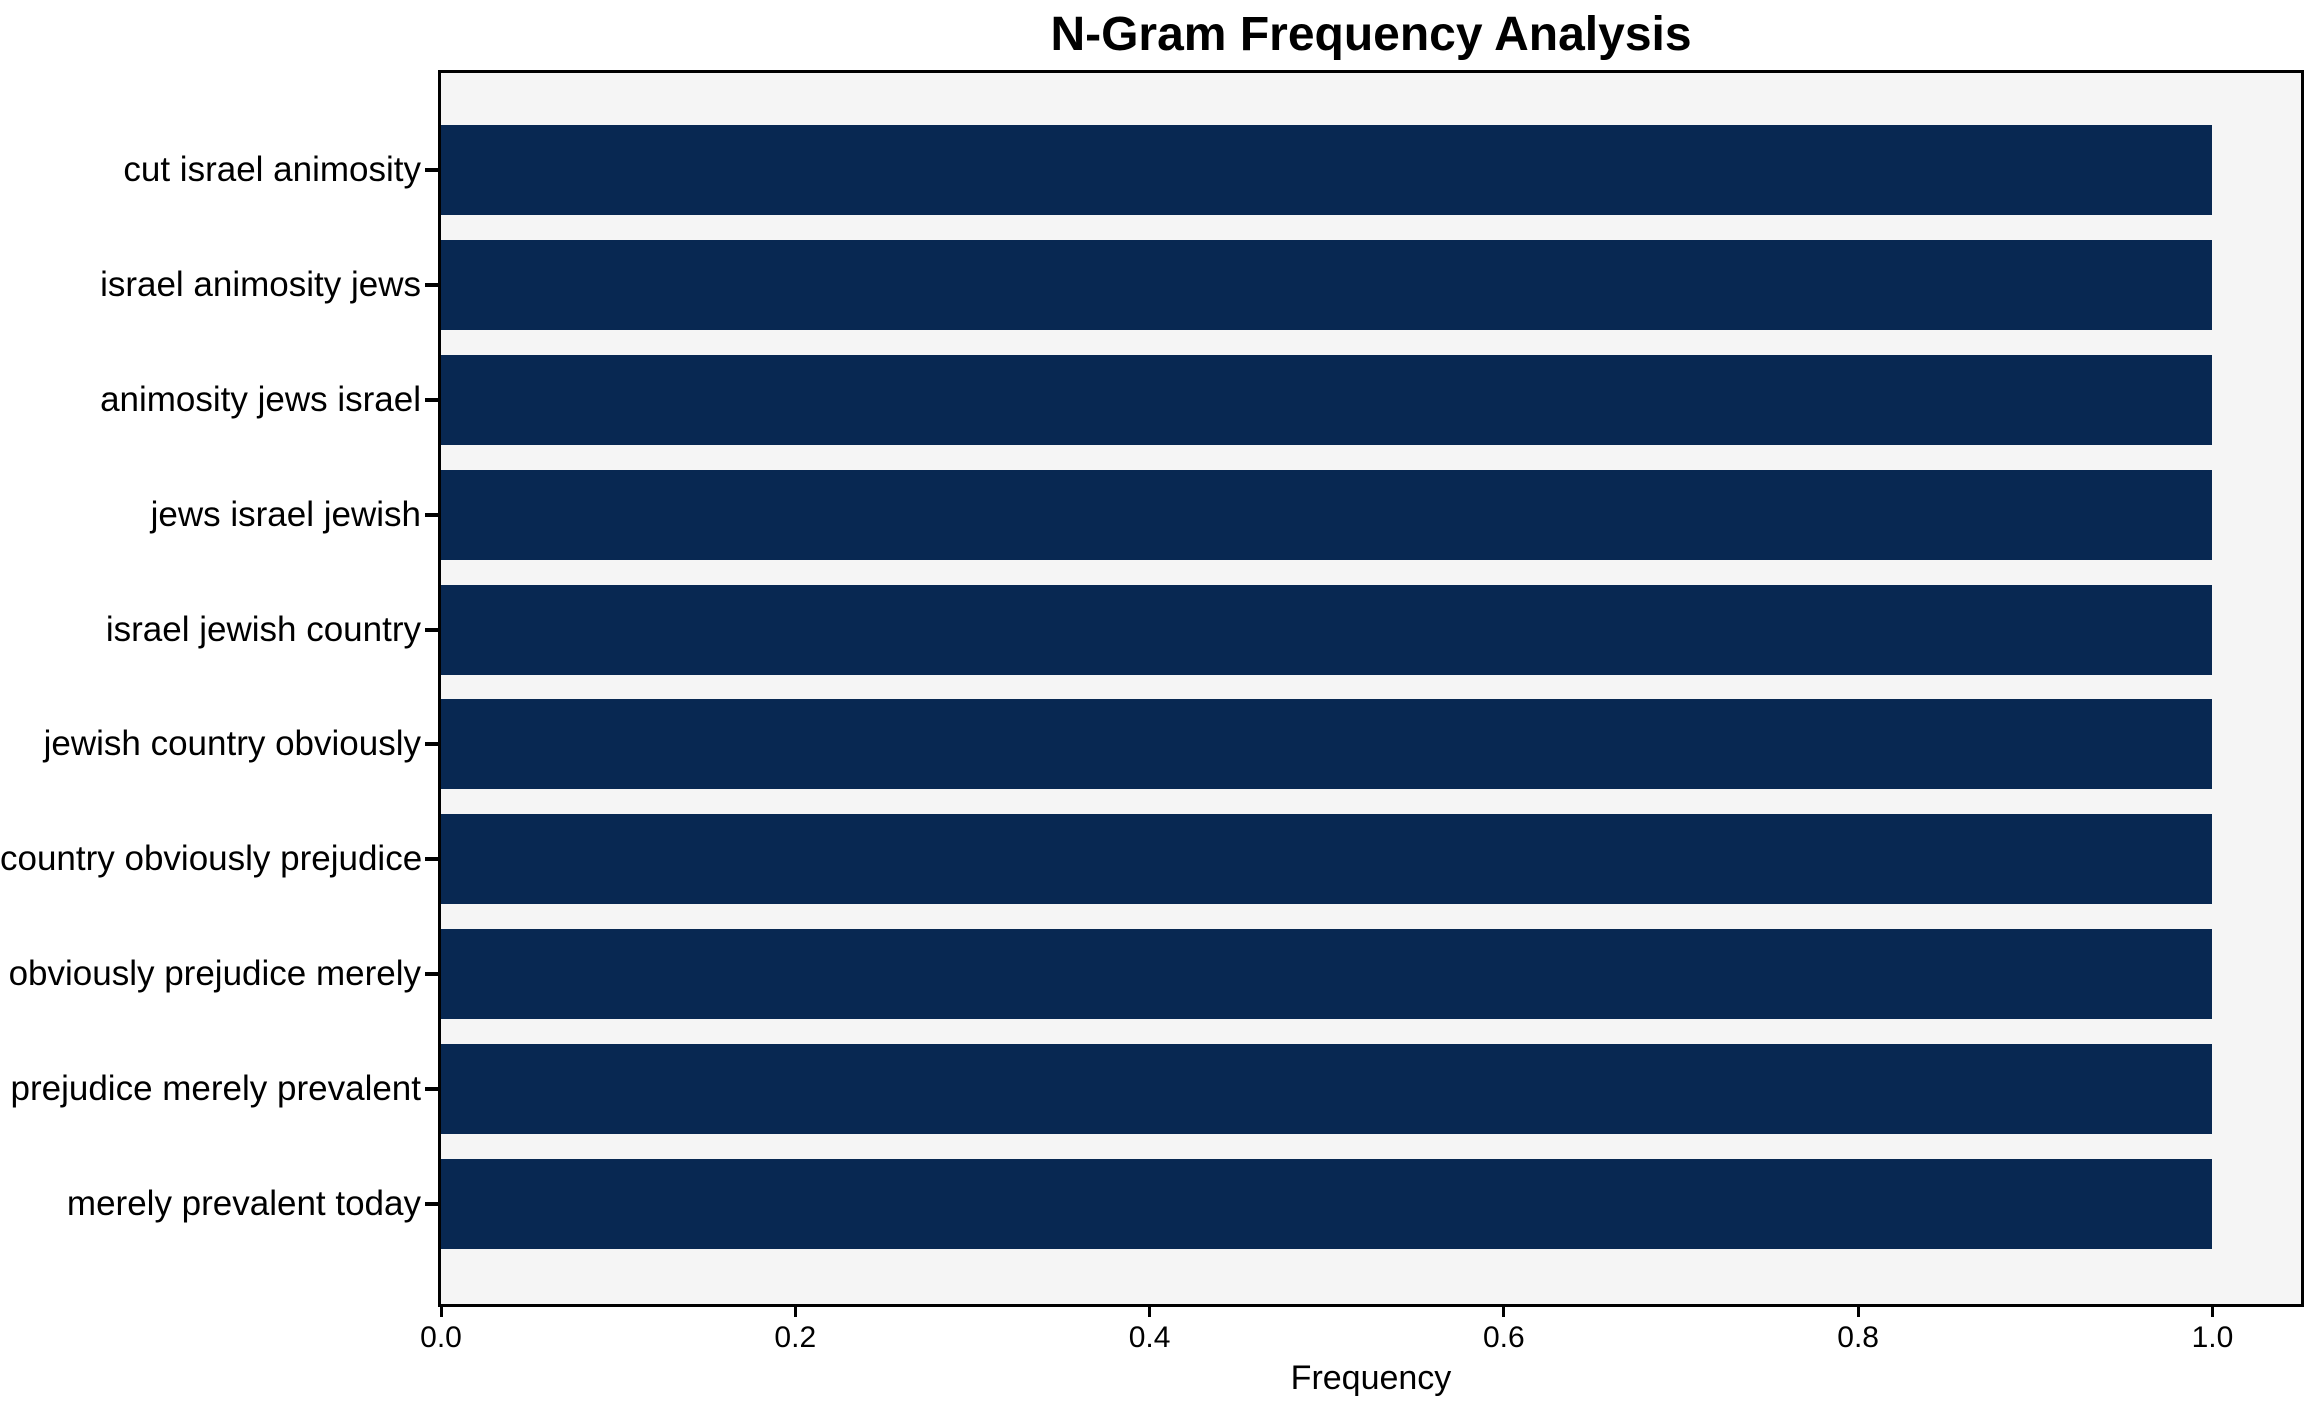 The width and height of the screenshot is (2321, 1414). What do you see at coordinates (1371, 1378) in the screenshot?
I see `x-axis-label: Frequency` at bounding box center [1371, 1378].